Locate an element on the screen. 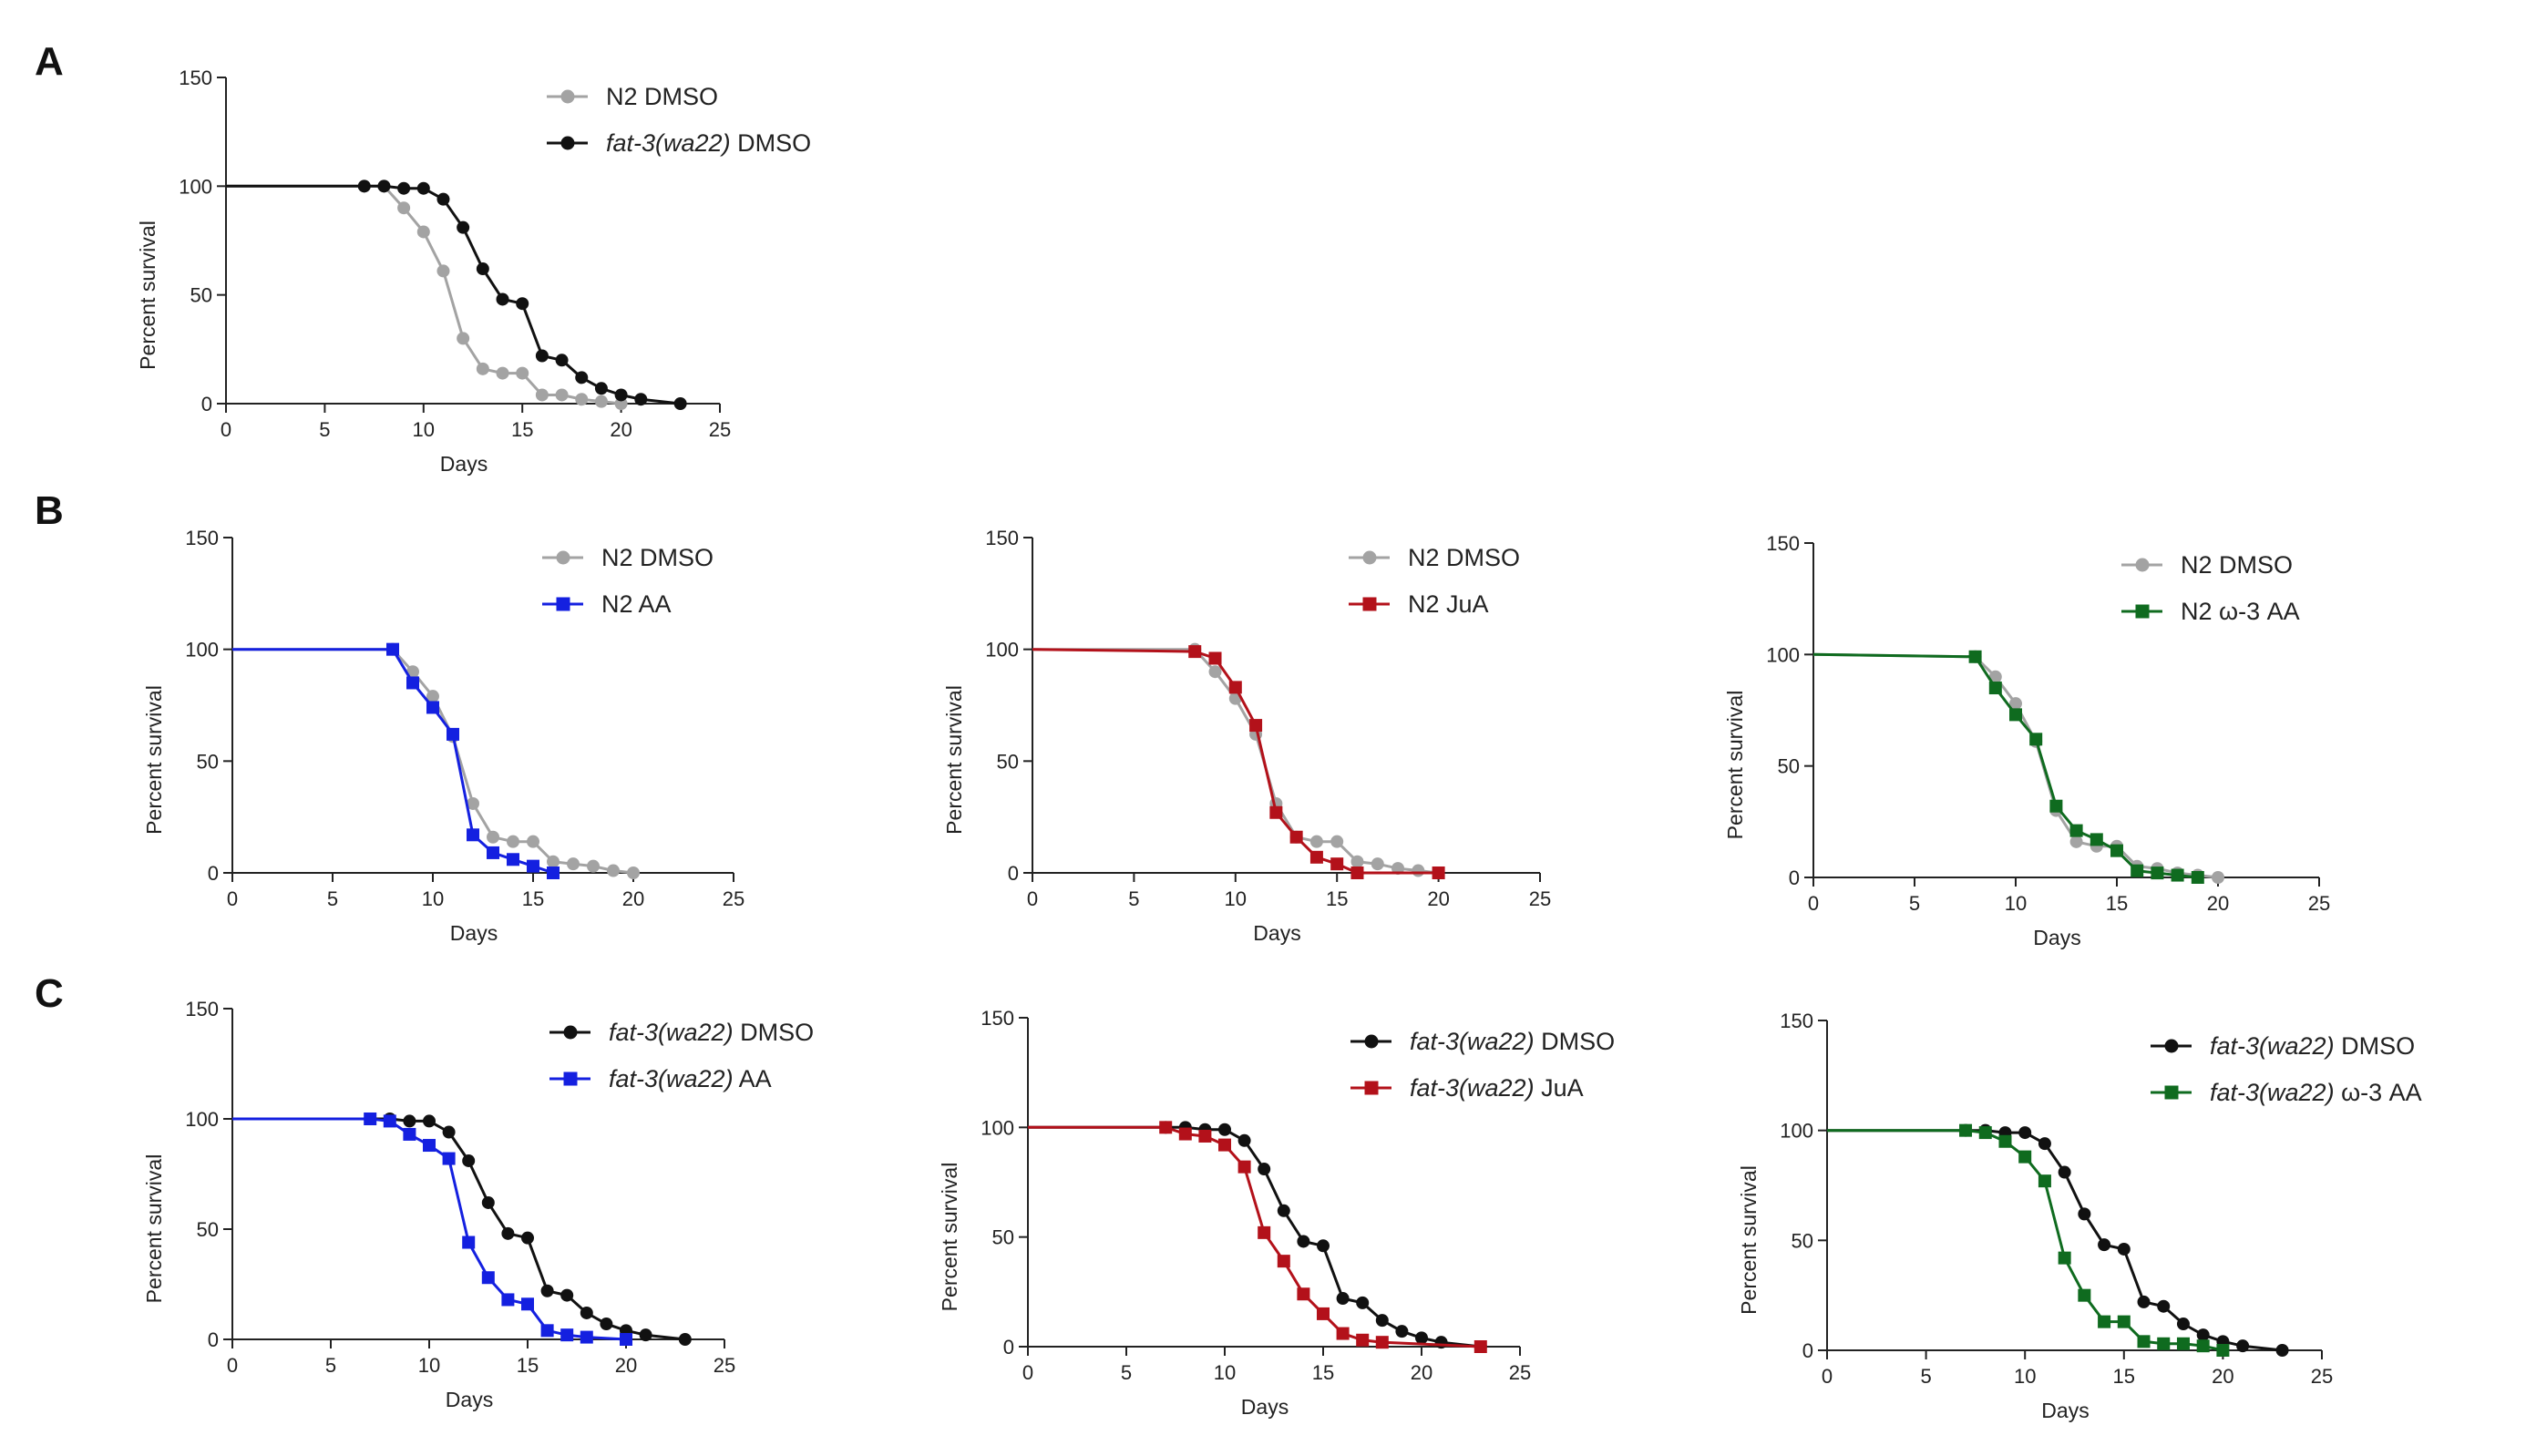  legend-treatment: AA is located at coordinates (755, 1078).